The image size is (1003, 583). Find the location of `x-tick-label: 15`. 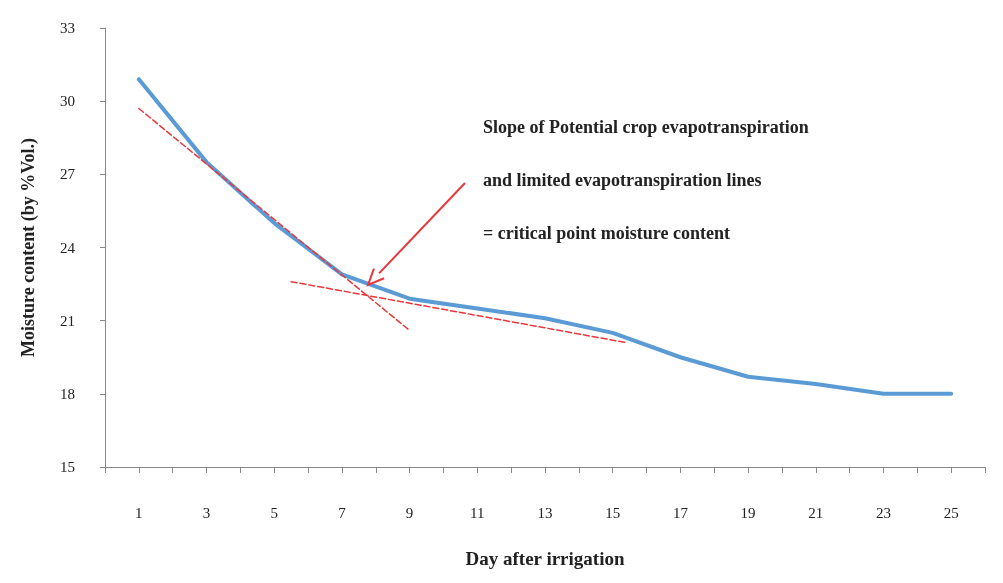

x-tick-label: 15 is located at coordinates (613, 512).